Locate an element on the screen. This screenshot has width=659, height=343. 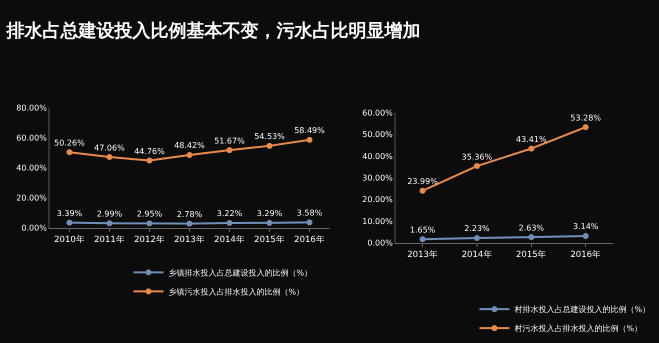
data-label: 3.22% is located at coordinates (229, 213).